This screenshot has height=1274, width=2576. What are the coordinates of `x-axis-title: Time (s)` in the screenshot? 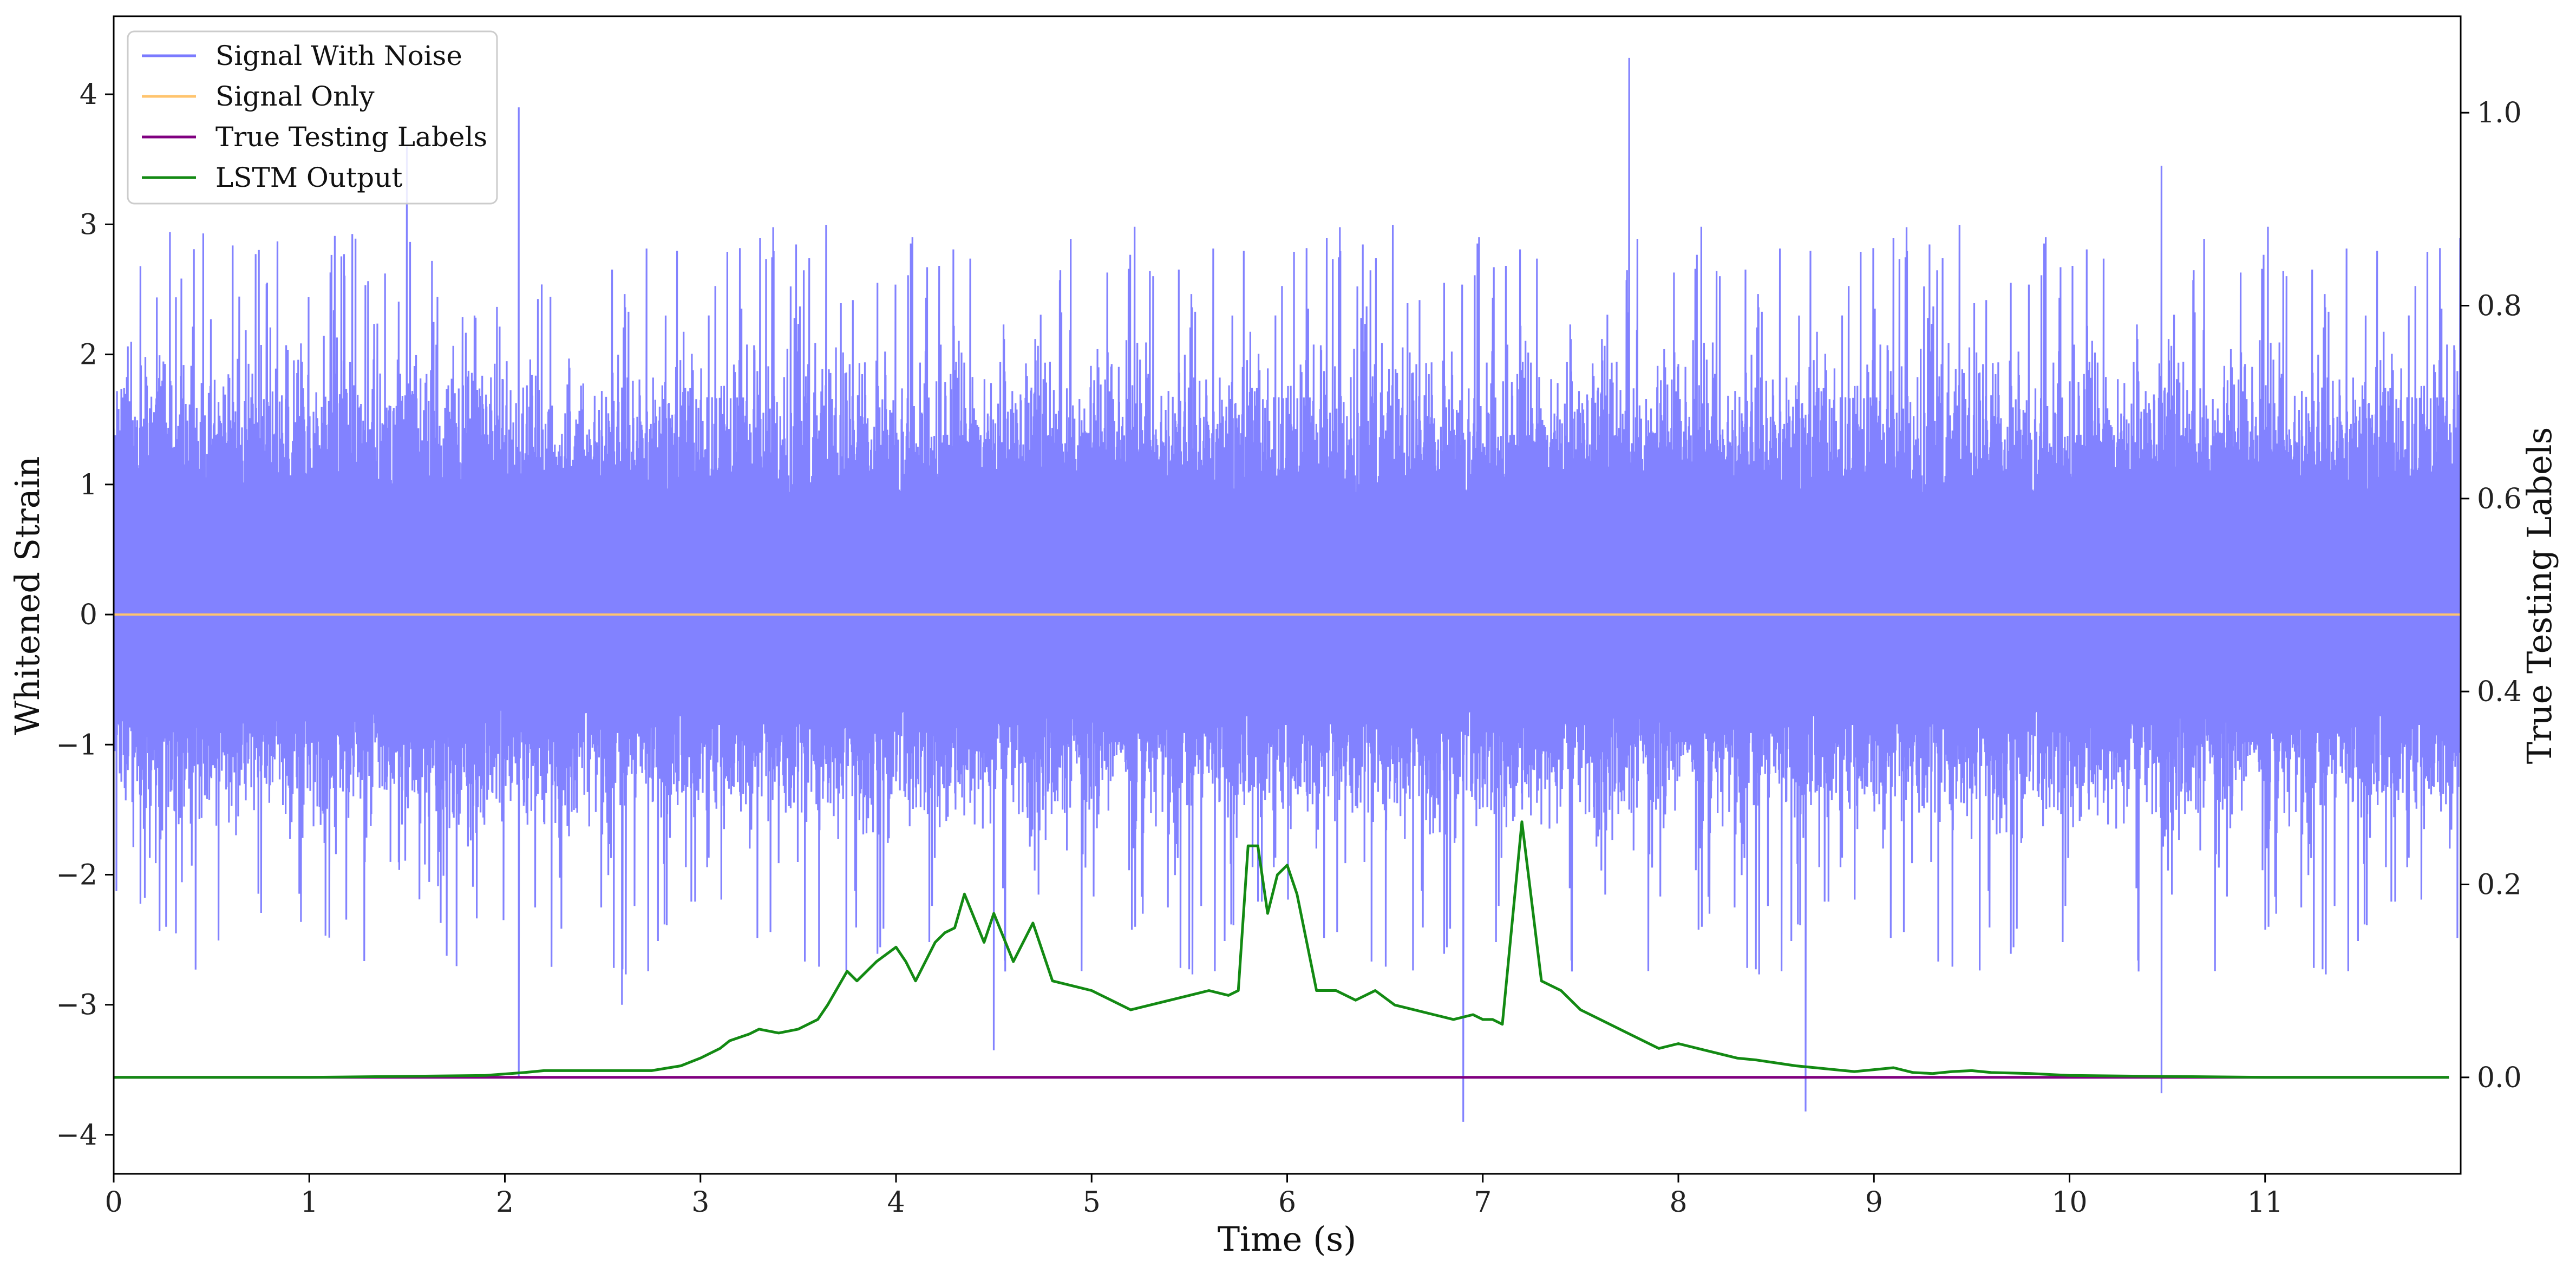 It's located at (1288, 1239).